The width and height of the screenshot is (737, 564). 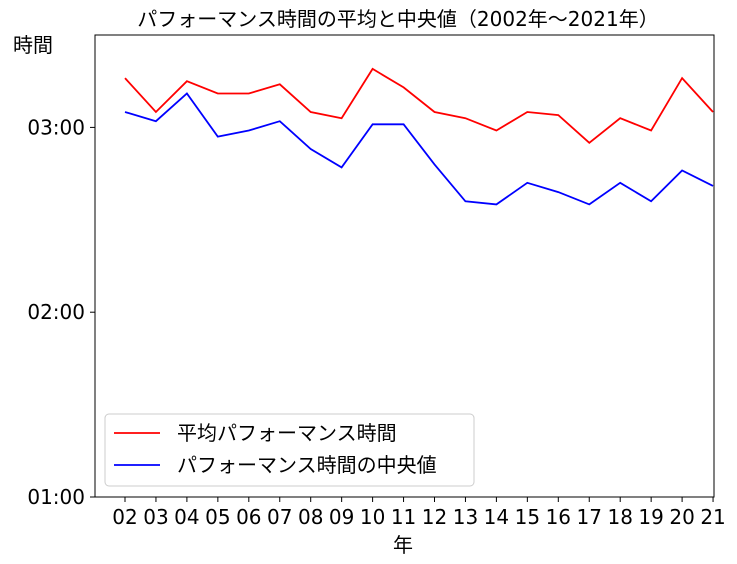 What do you see at coordinates (124, 517) in the screenshot?
I see `x-tick-label: 02` at bounding box center [124, 517].